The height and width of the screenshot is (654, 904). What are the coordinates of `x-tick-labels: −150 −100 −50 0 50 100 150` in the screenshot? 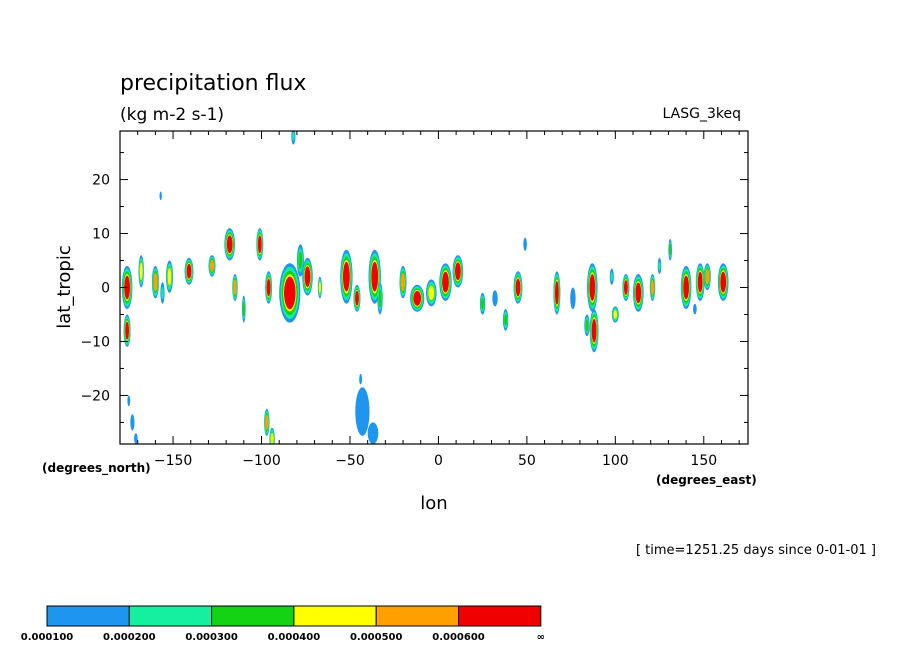 It's located at (435, 461).